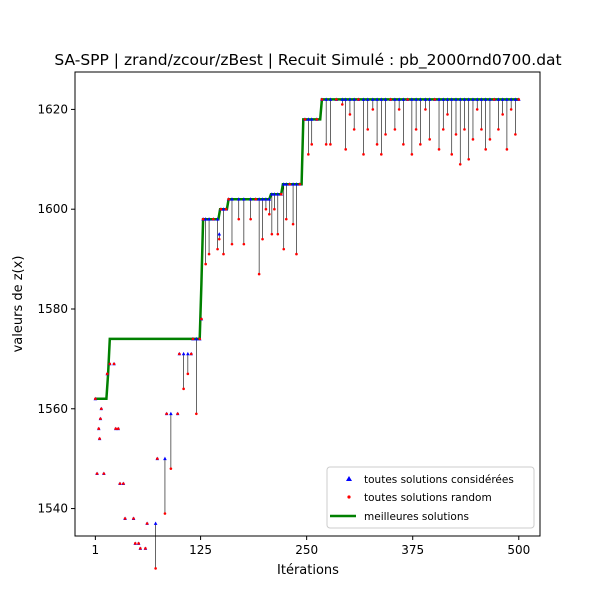 This screenshot has height=600, width=600. I want to click on x-tick-label: 375, so click(412, 550).